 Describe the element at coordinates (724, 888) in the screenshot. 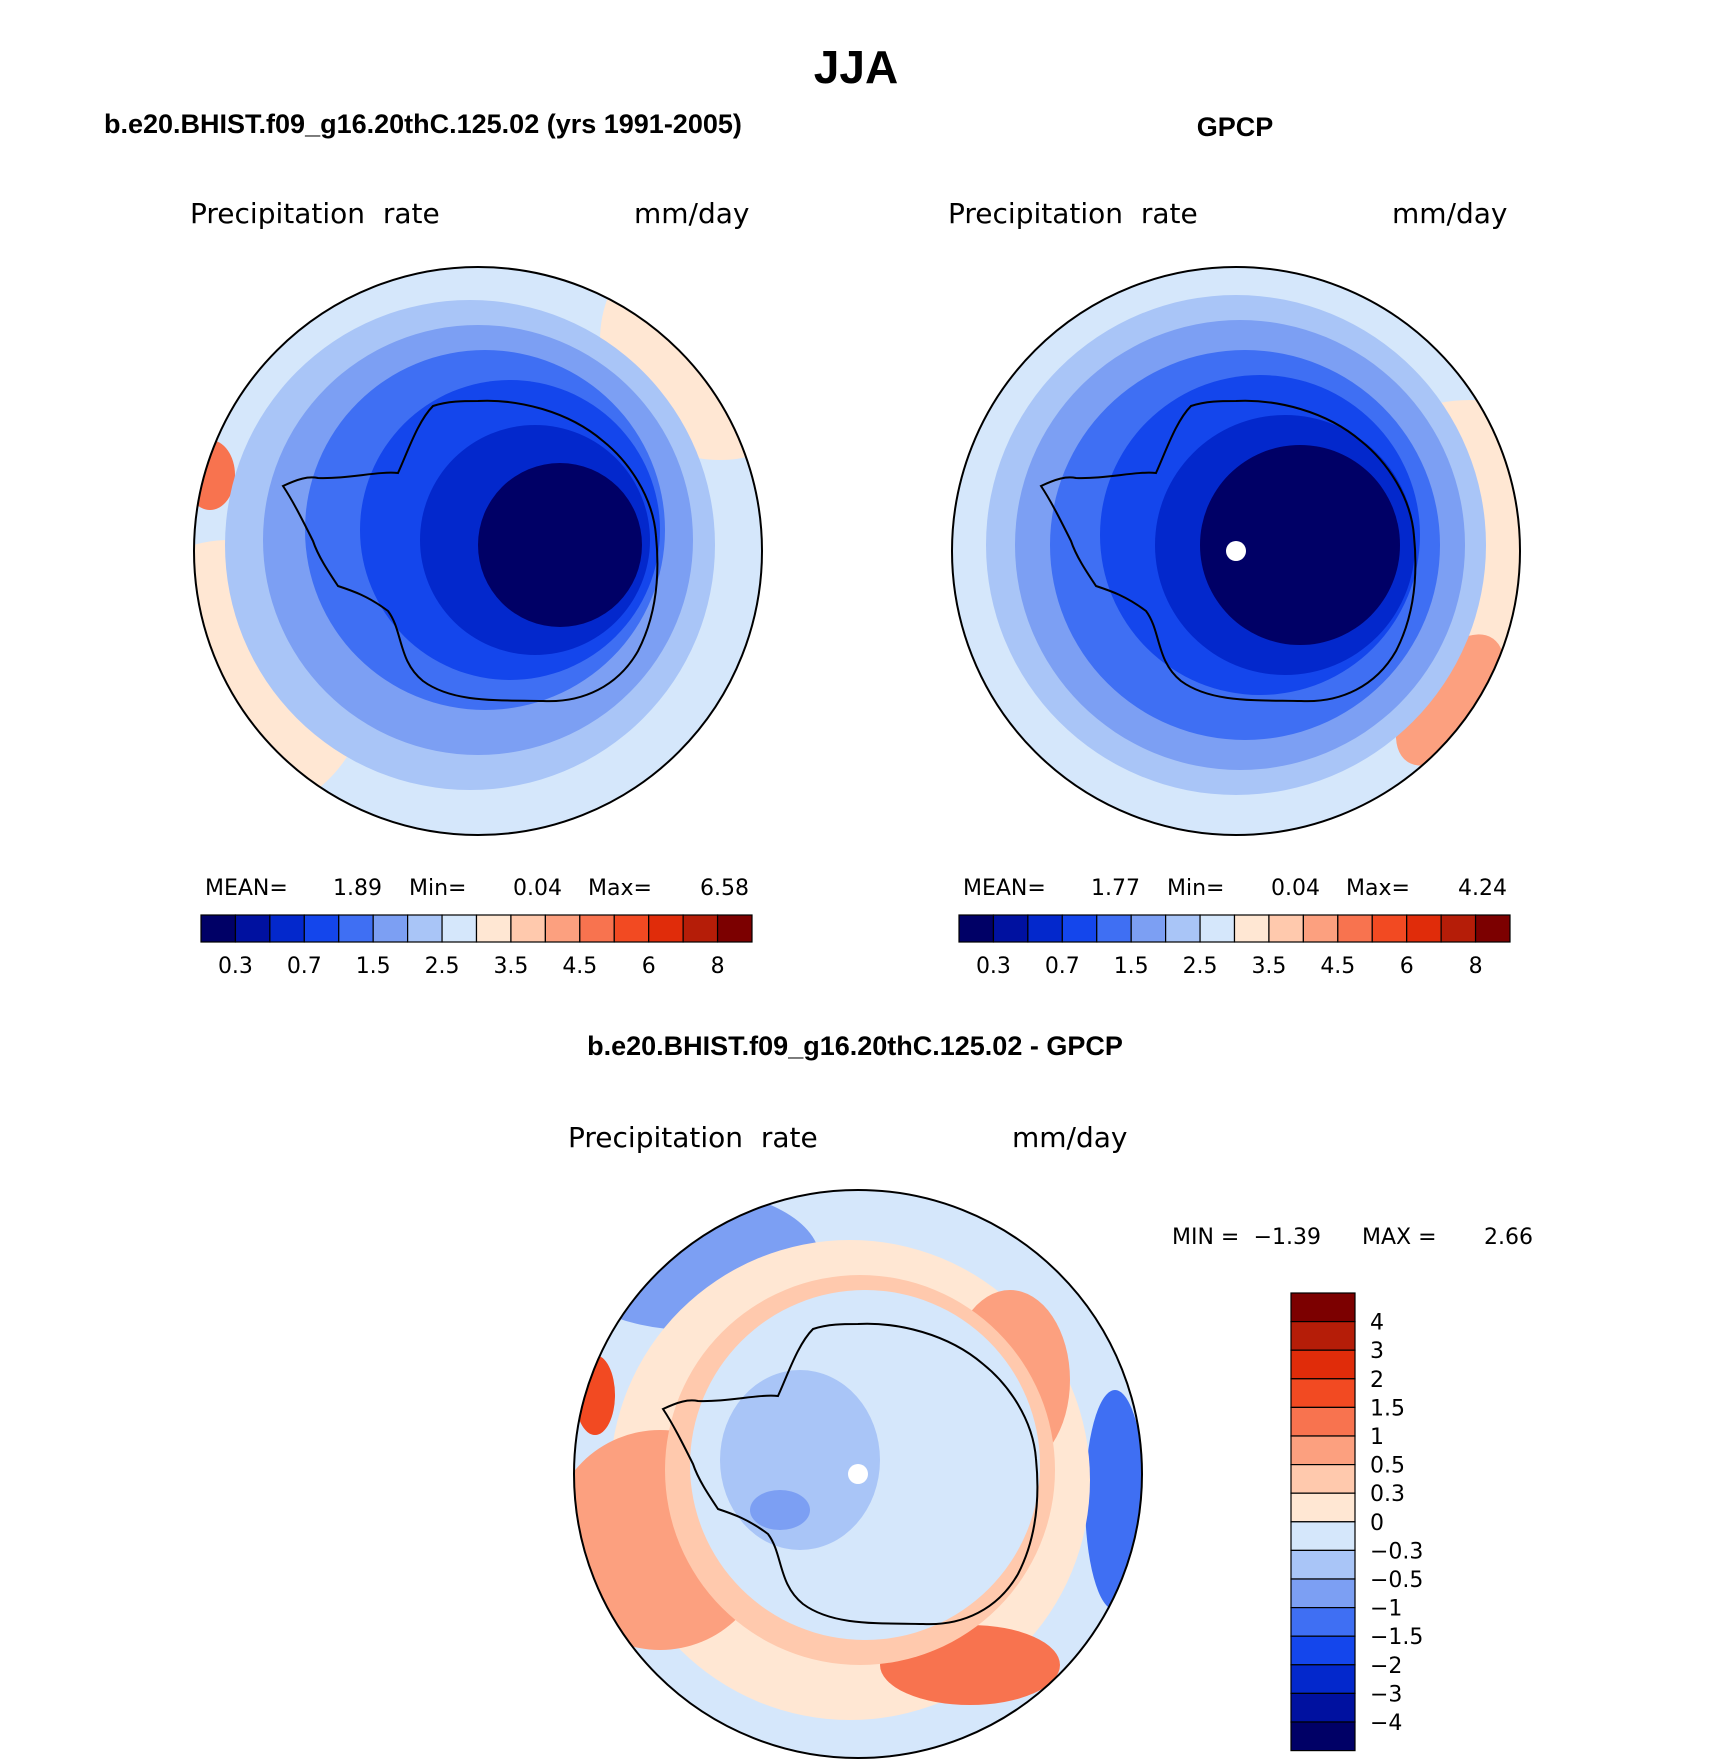

I see `svg-text: 6.58` at that location.